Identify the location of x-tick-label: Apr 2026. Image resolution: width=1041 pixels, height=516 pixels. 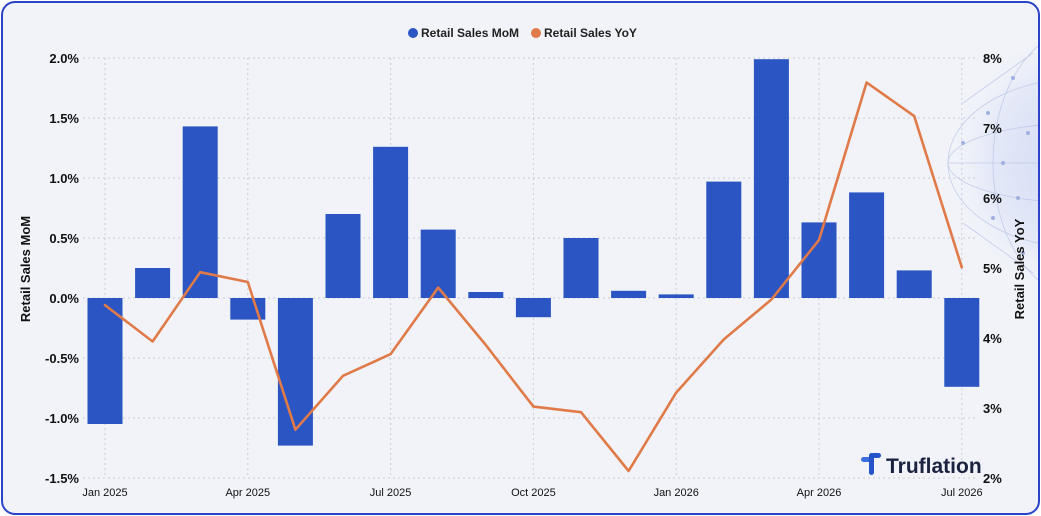
(819, 493).